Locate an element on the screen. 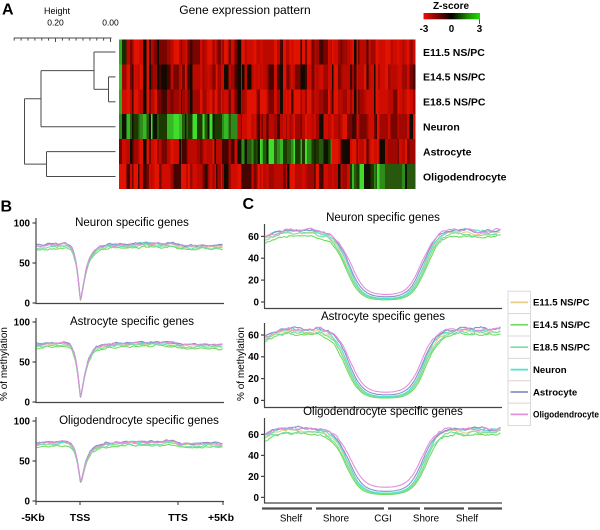  svg-text: TTS is located at coordinates (178, 518).